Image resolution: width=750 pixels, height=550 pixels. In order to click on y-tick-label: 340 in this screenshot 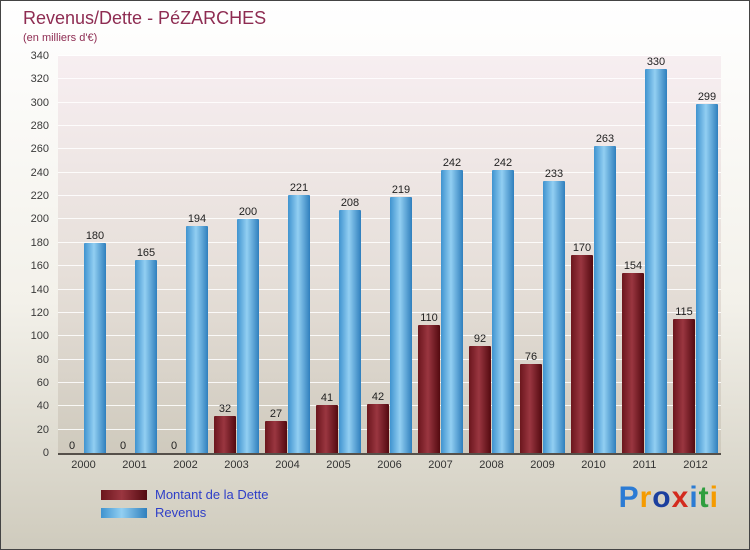, I will do `click(39, 56)`.